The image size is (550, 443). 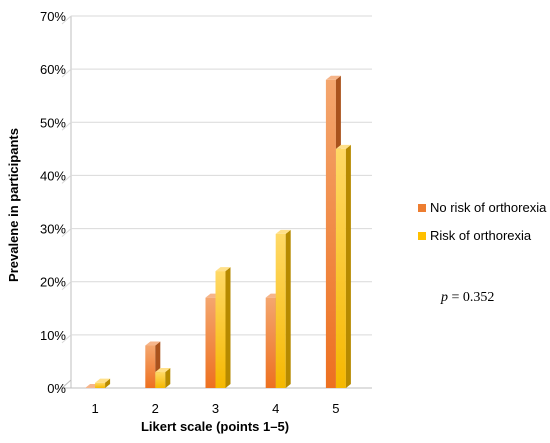 I want to click on y-tick-label: 0%, so click(x=56, y=388).